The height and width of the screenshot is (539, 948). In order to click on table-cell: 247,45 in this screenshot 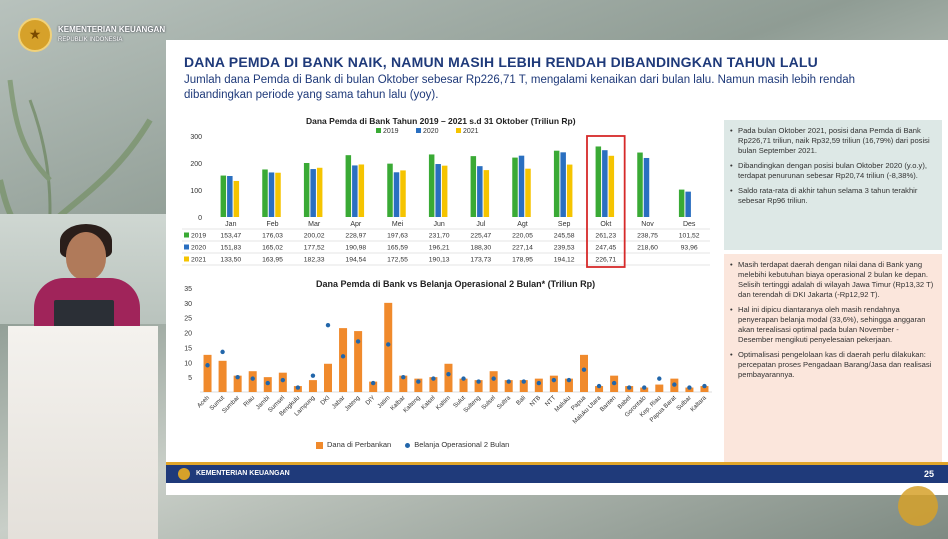, I will do `click(605, 248)`.